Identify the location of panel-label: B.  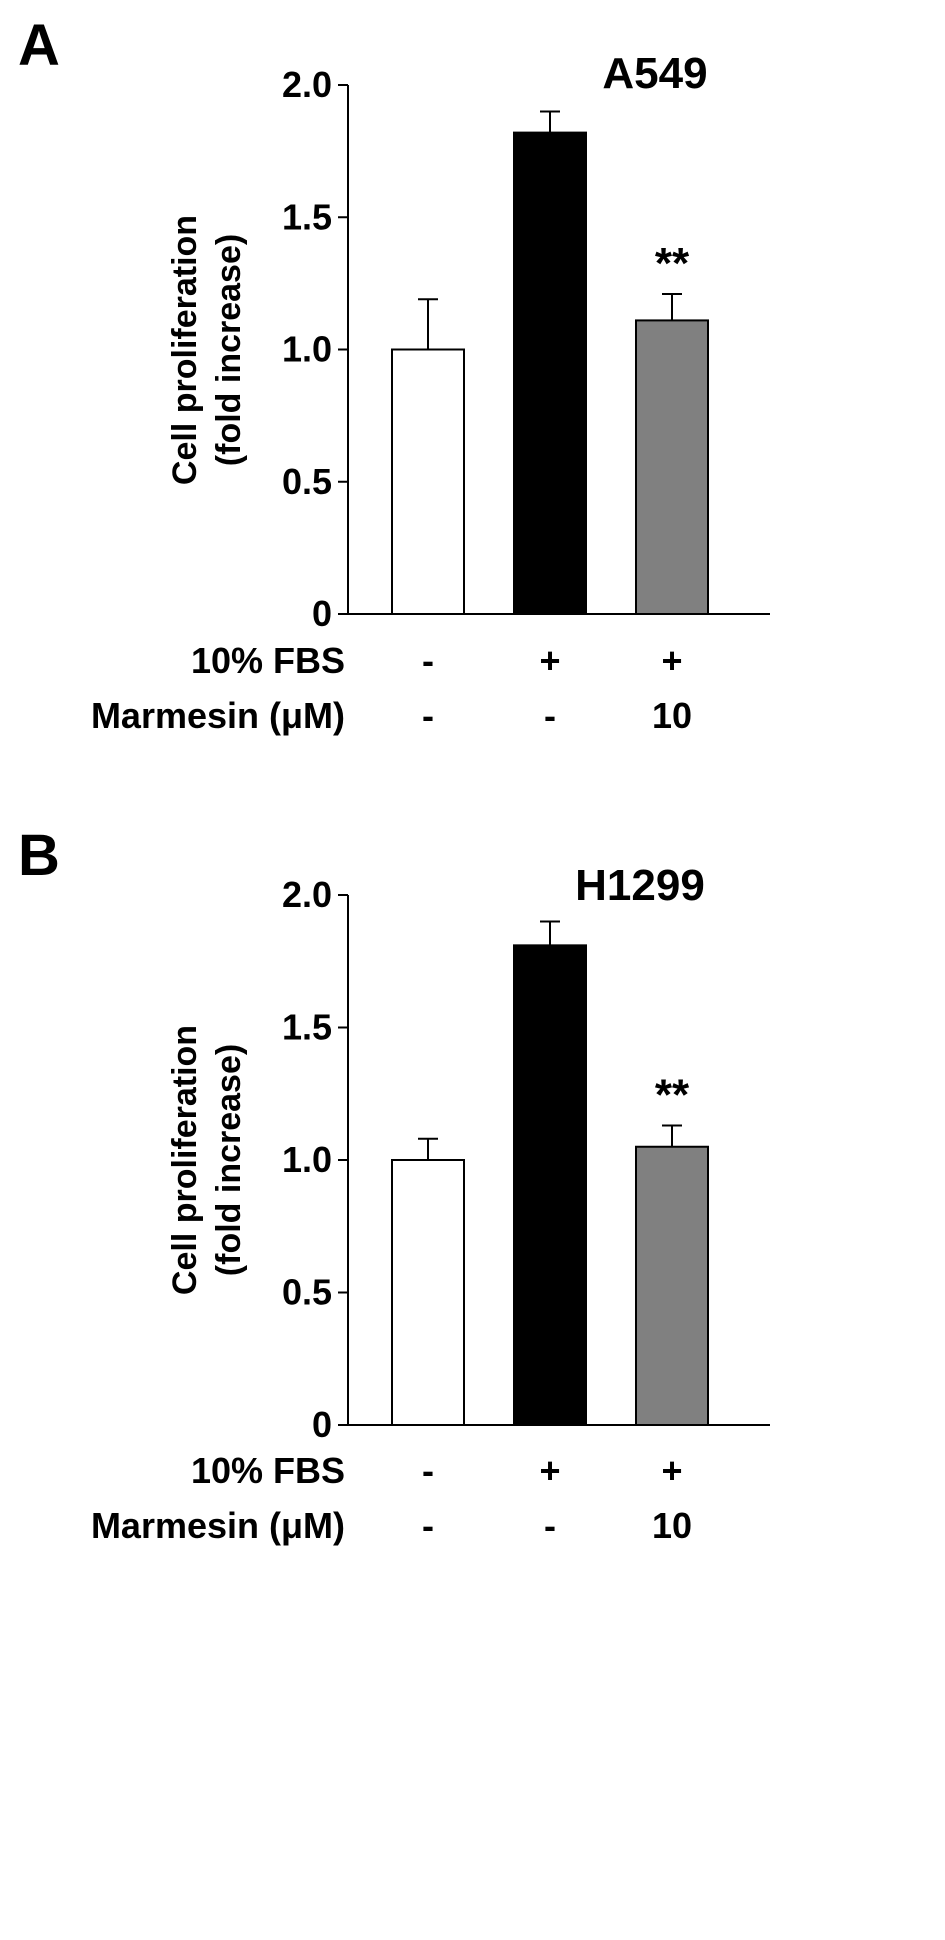
(39, 855).